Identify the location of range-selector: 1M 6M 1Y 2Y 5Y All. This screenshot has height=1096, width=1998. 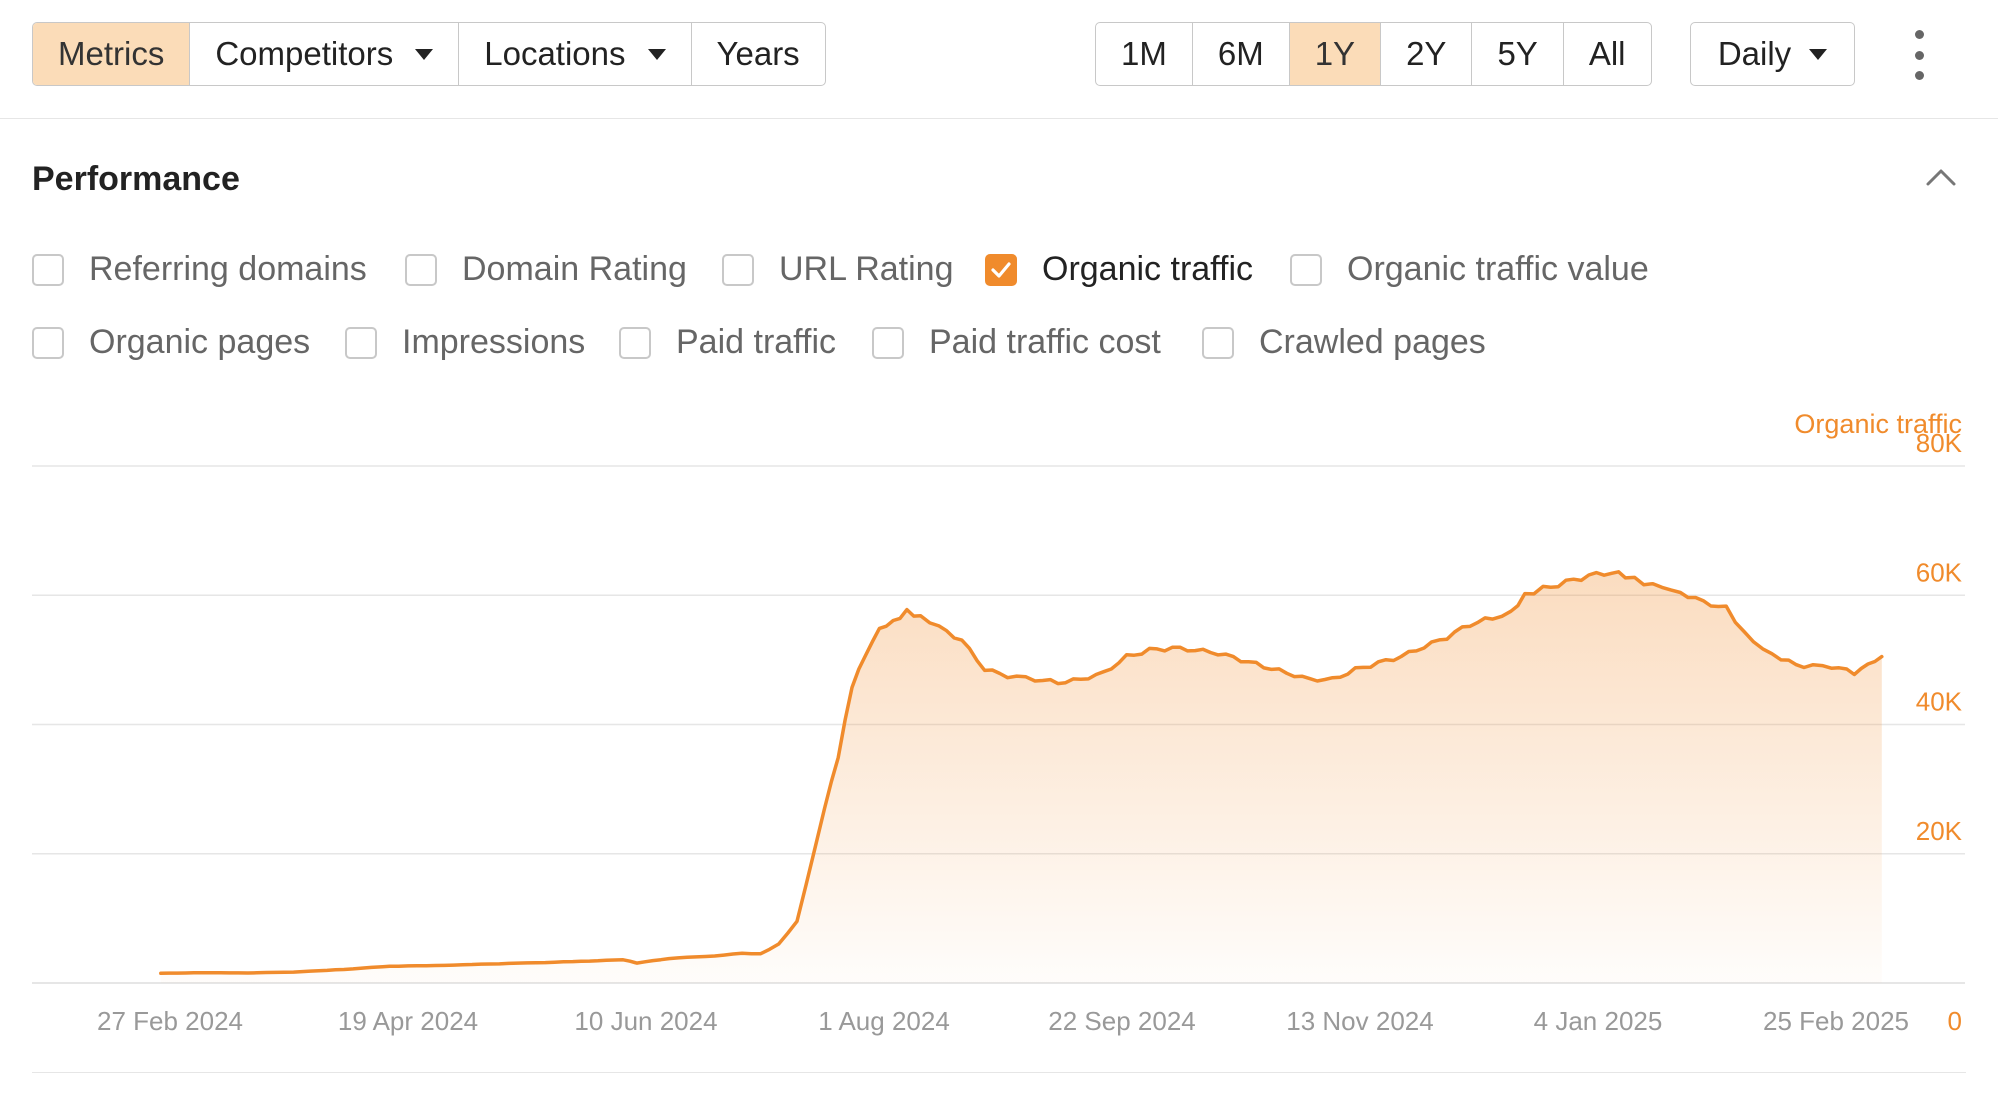
(1373, 54).